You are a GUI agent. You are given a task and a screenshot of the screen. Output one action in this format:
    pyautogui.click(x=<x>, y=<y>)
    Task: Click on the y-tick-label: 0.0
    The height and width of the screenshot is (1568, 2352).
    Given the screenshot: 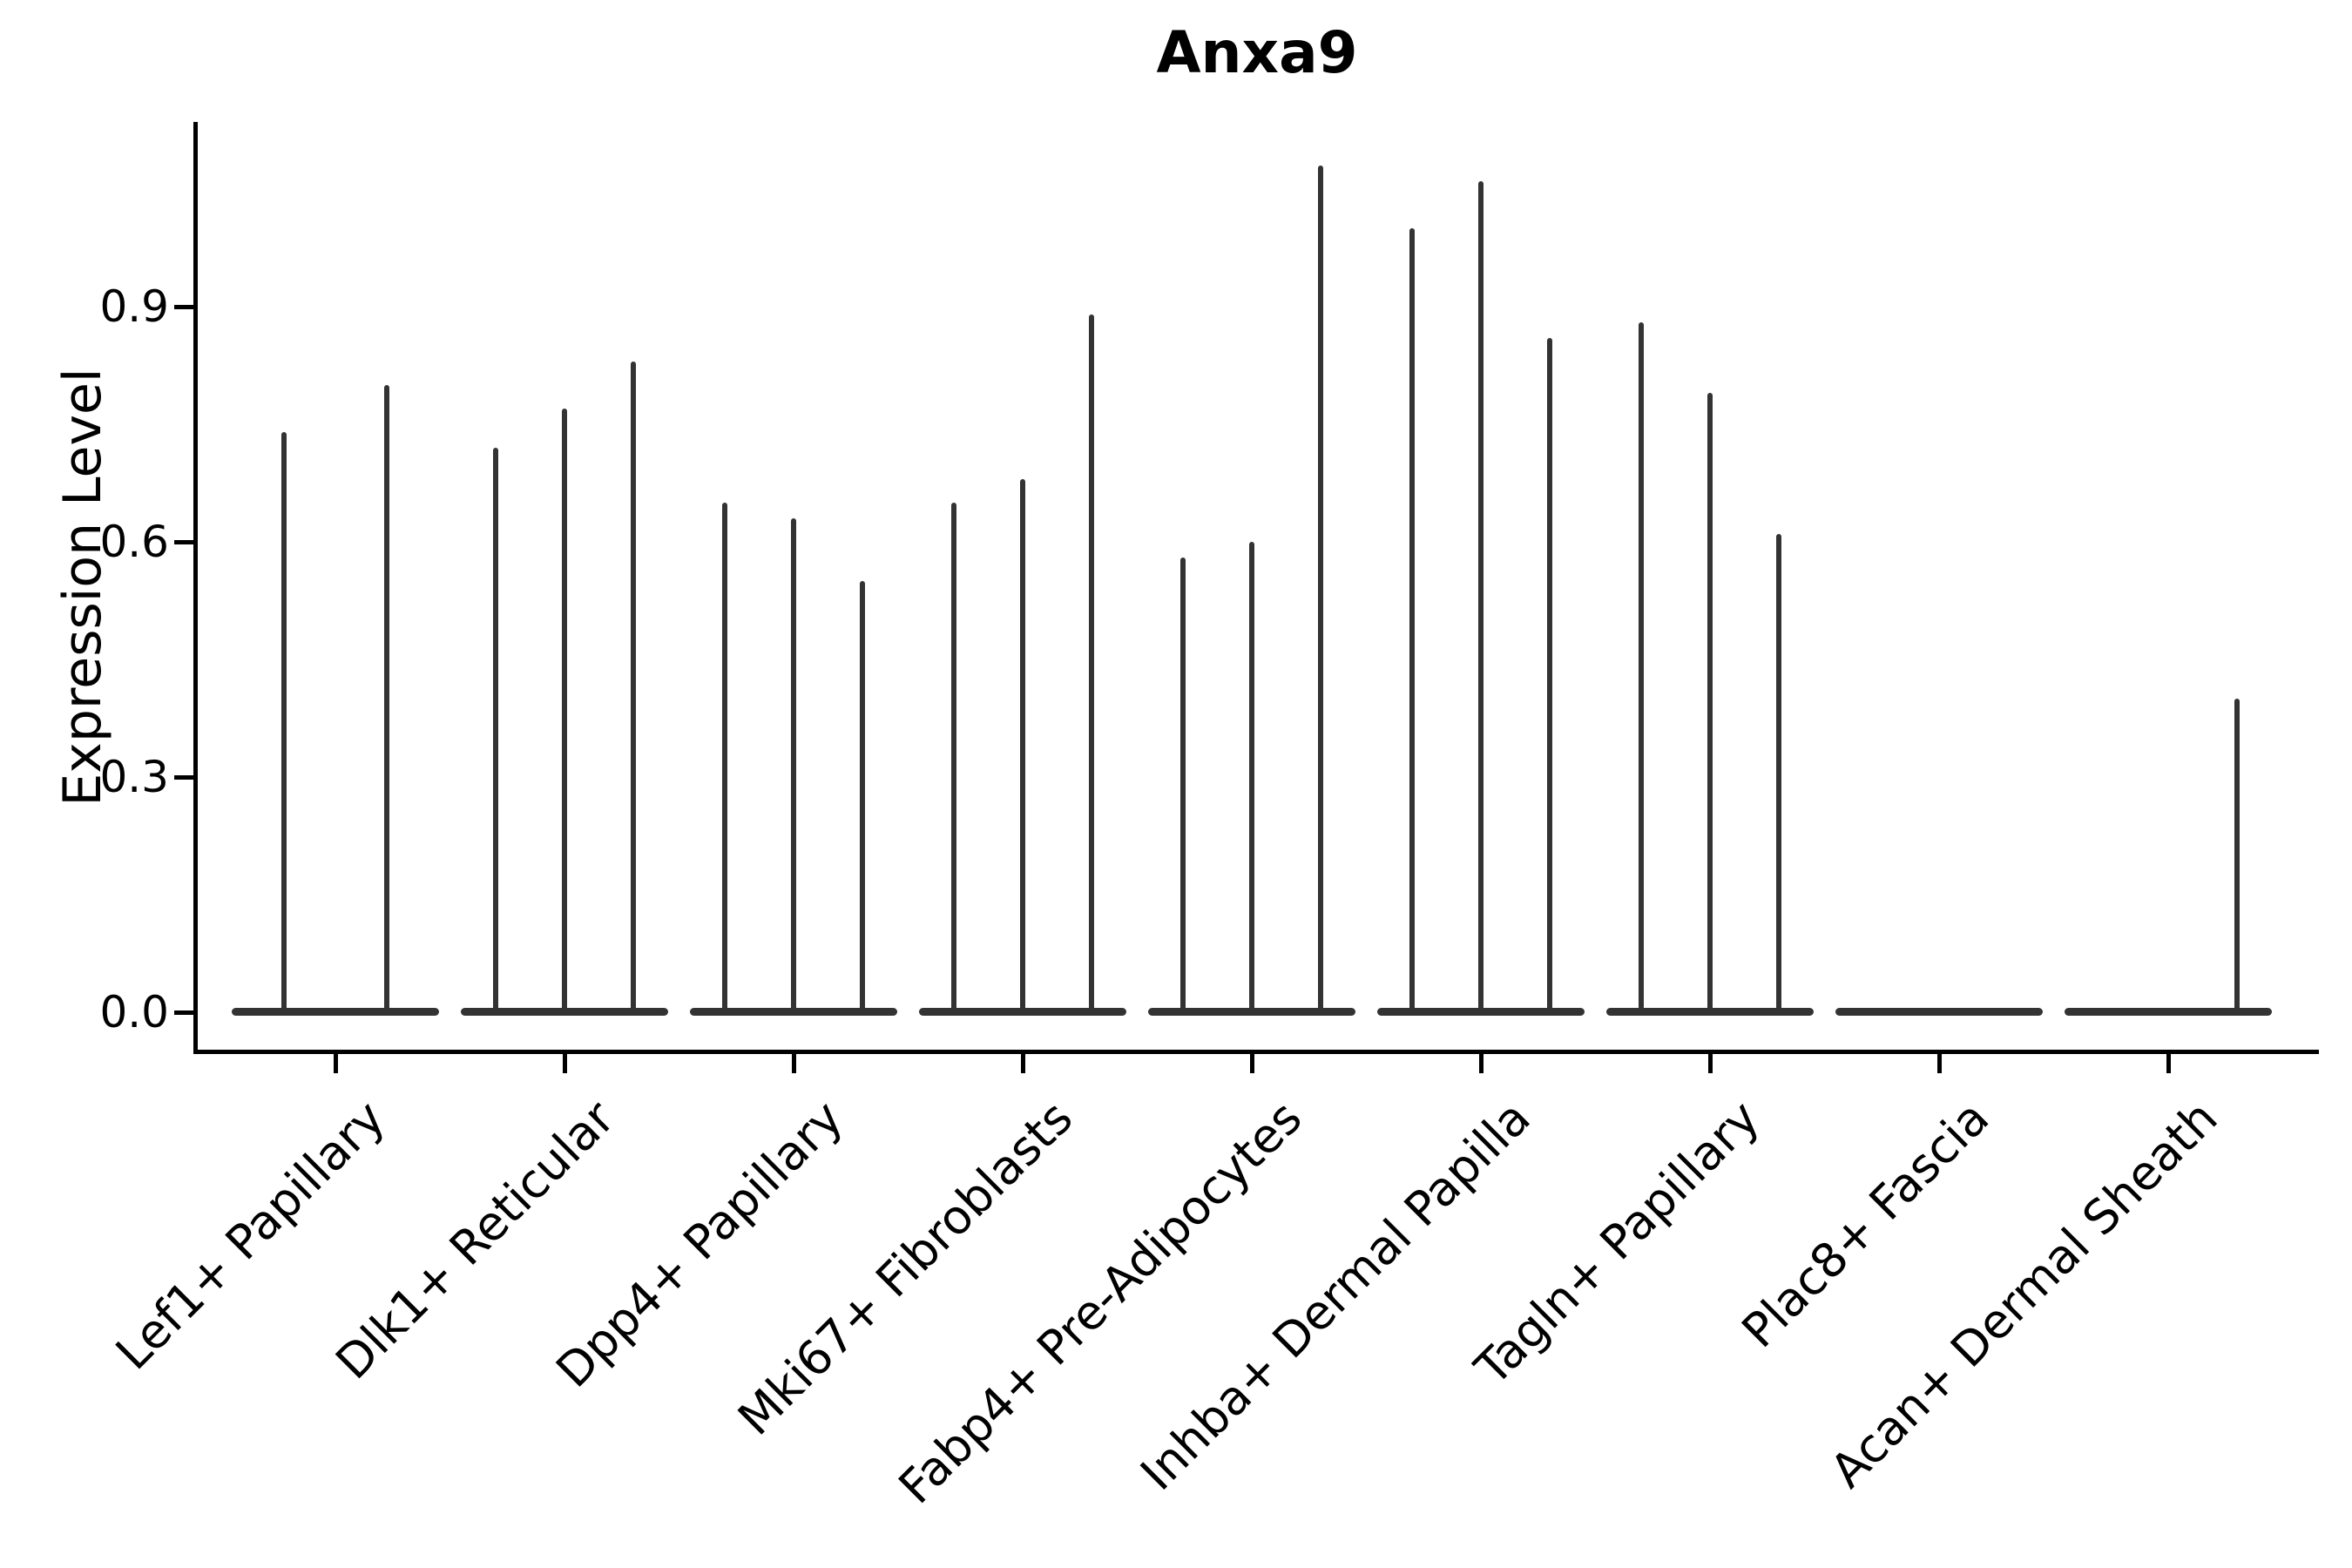 What is the action you would take?
    pyautogui.click(x=134, y=1012)
    